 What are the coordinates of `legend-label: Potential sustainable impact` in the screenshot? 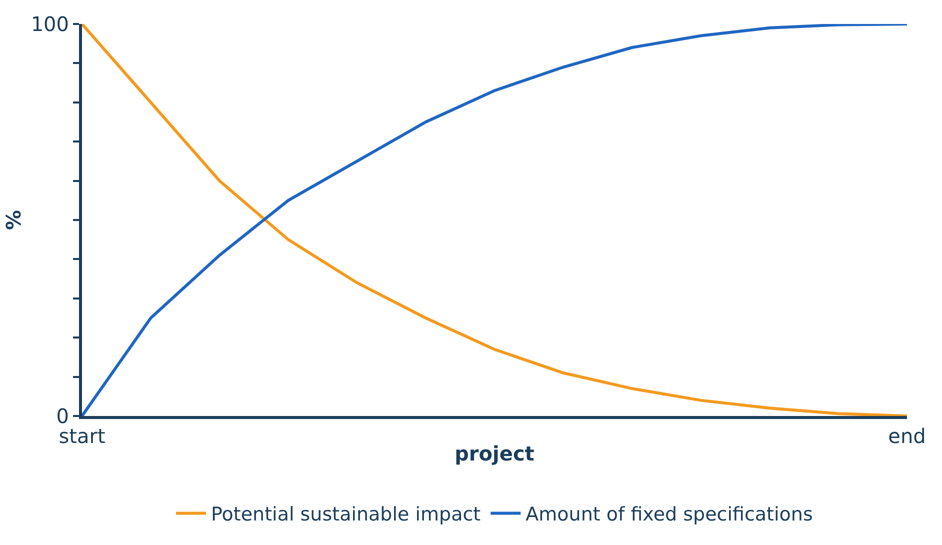 It's located at (346, 515).